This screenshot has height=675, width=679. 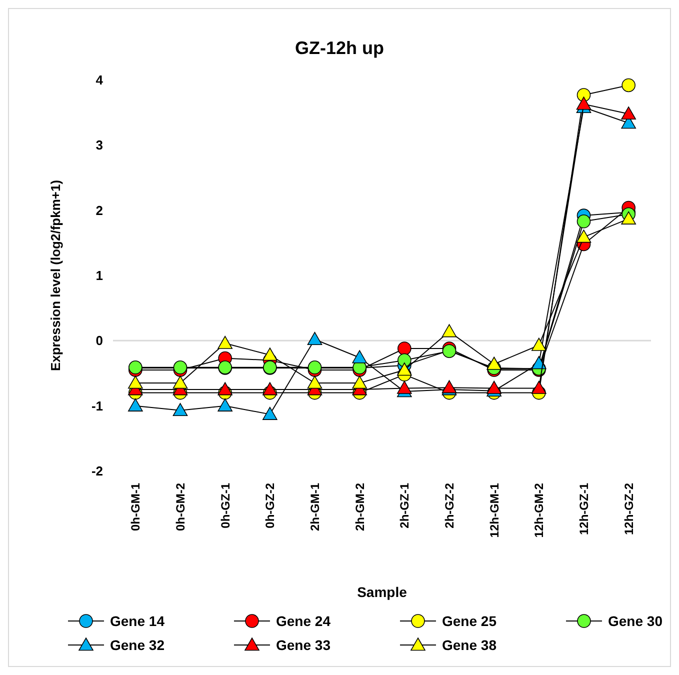 What do you see at coordinates (469, 620) in the screenshot?
I see `legend-label: Gene 25` at bounding box center [469, 620].